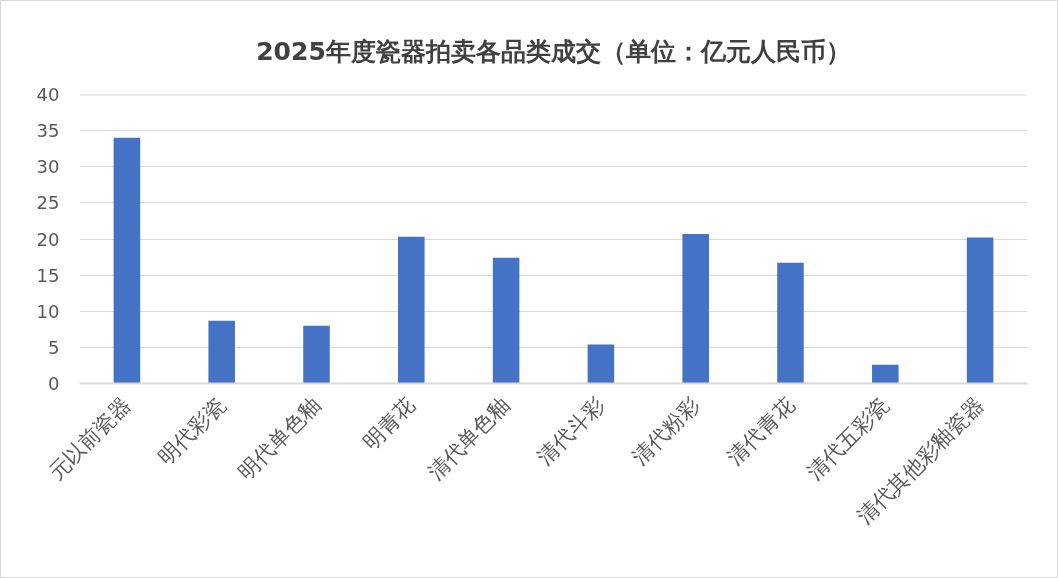  What do you see at coordinates (469, 439) in the screenshot?
I see `x-tick-label: 清代单色釉` at bounding box center [469, 439].